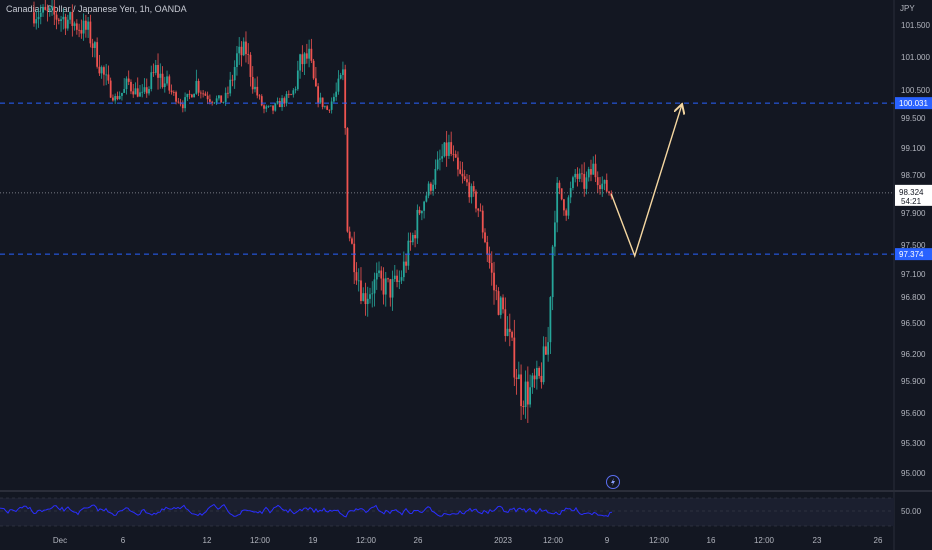 The height and width of the screenshot is (550, 932). What do you see at coordinates (503, 540) in the screenshot?
I see `time-tick-label: 2023` at bounding box center [503, 540].